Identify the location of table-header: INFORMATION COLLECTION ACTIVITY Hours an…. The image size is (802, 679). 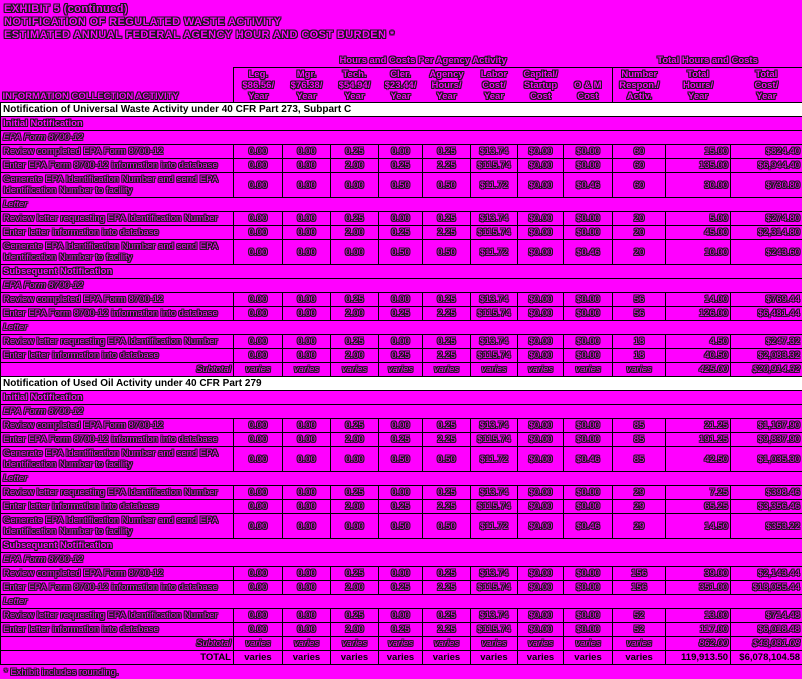
(401, 78).